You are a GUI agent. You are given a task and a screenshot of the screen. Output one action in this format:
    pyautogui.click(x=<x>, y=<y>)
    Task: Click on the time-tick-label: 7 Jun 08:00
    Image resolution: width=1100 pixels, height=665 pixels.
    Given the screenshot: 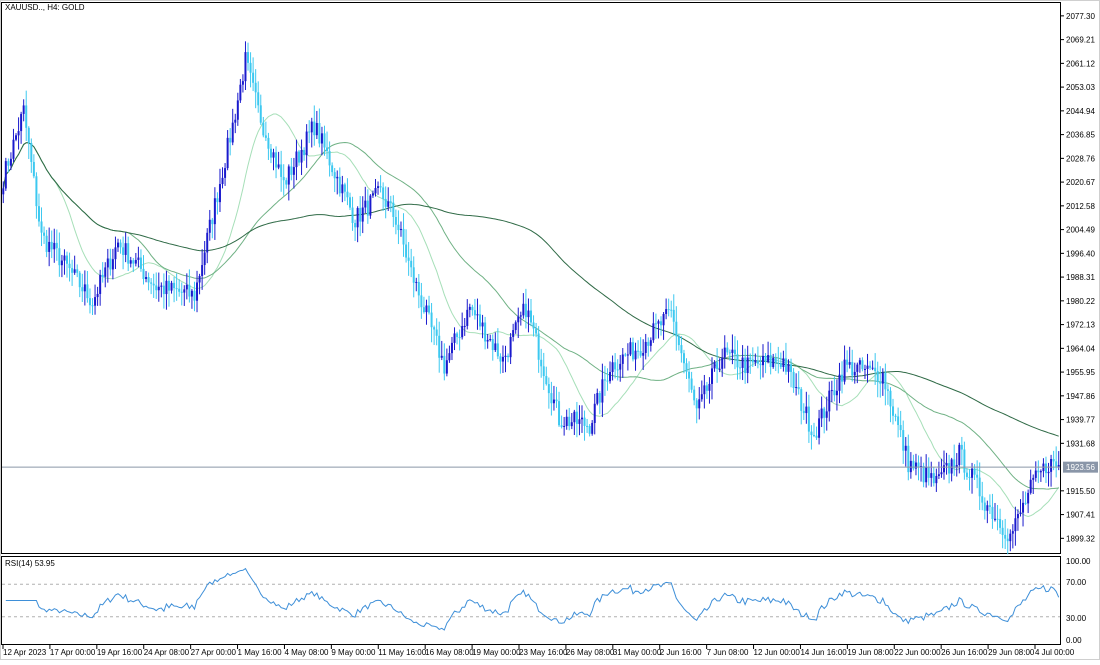 What is the action you would take?
    pyautogui.click(x=728, y=652)
    